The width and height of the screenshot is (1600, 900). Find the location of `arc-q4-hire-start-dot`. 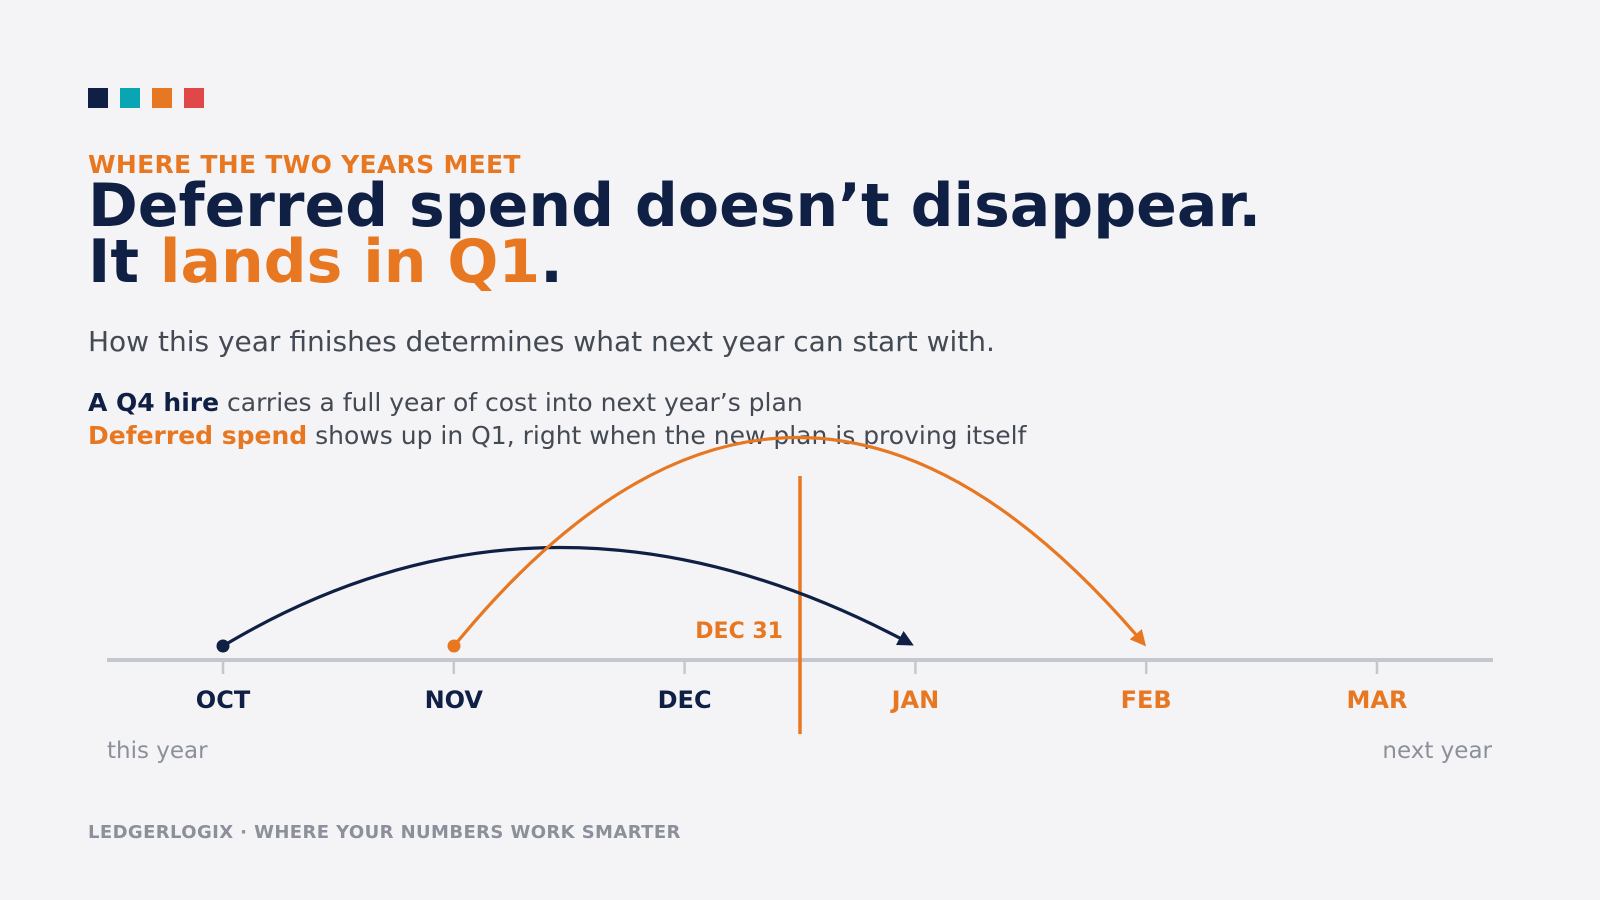

arc-q4-hire-start-dot is located at coordinates (223, 646).